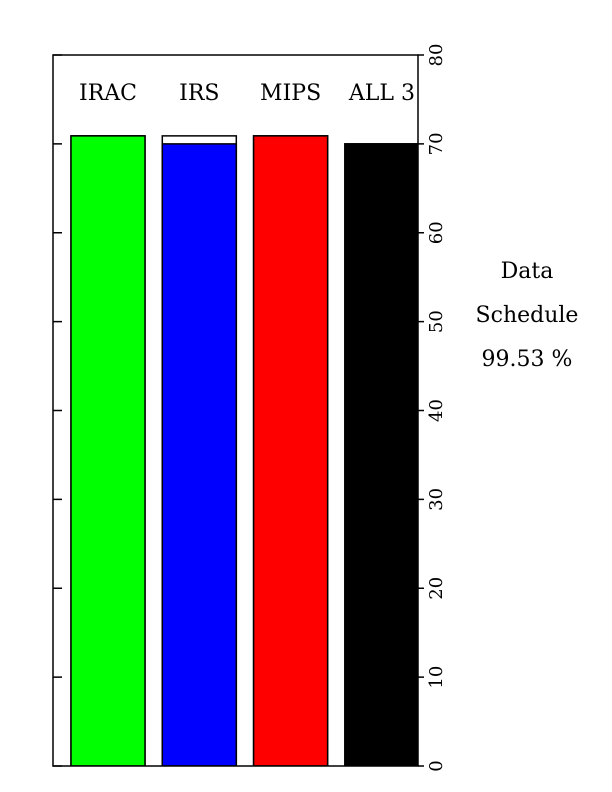  Describe the element at coordinates (527, 315) in the screenshot. I see `annotation: Schedule` at that location.